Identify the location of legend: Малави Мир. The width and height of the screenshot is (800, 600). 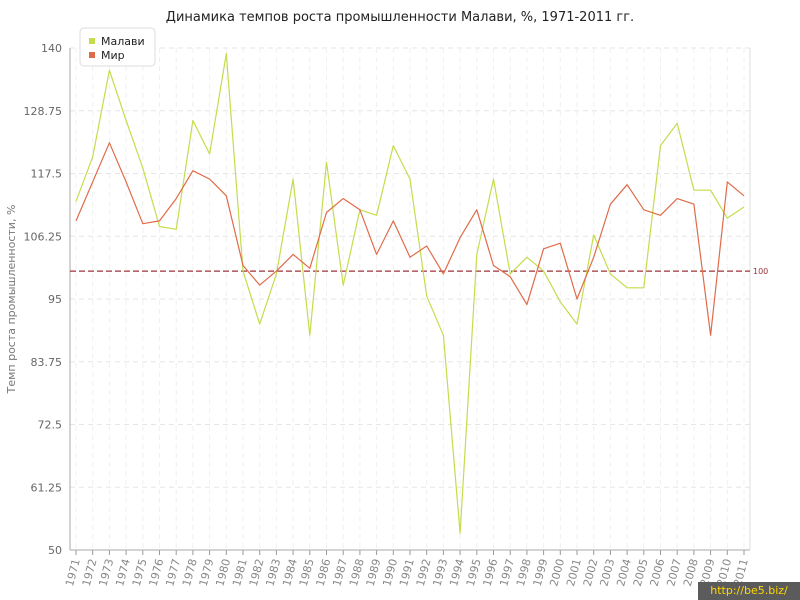
(117, 47).